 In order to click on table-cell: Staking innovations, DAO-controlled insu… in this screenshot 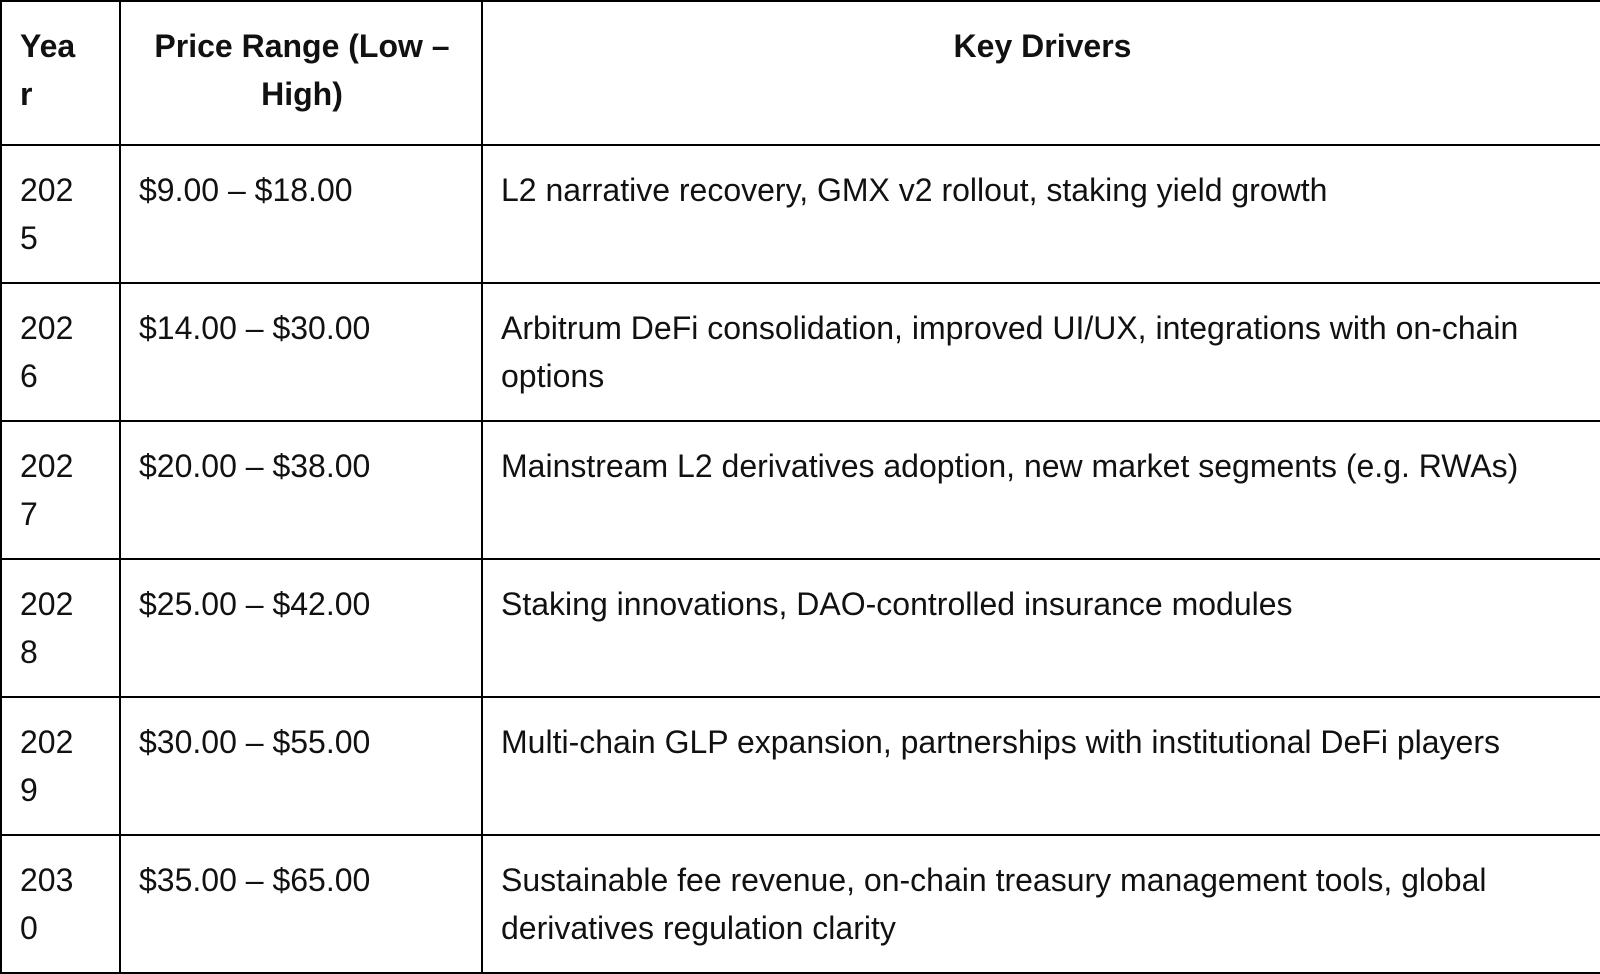, I will do `click(1040, 628)`.